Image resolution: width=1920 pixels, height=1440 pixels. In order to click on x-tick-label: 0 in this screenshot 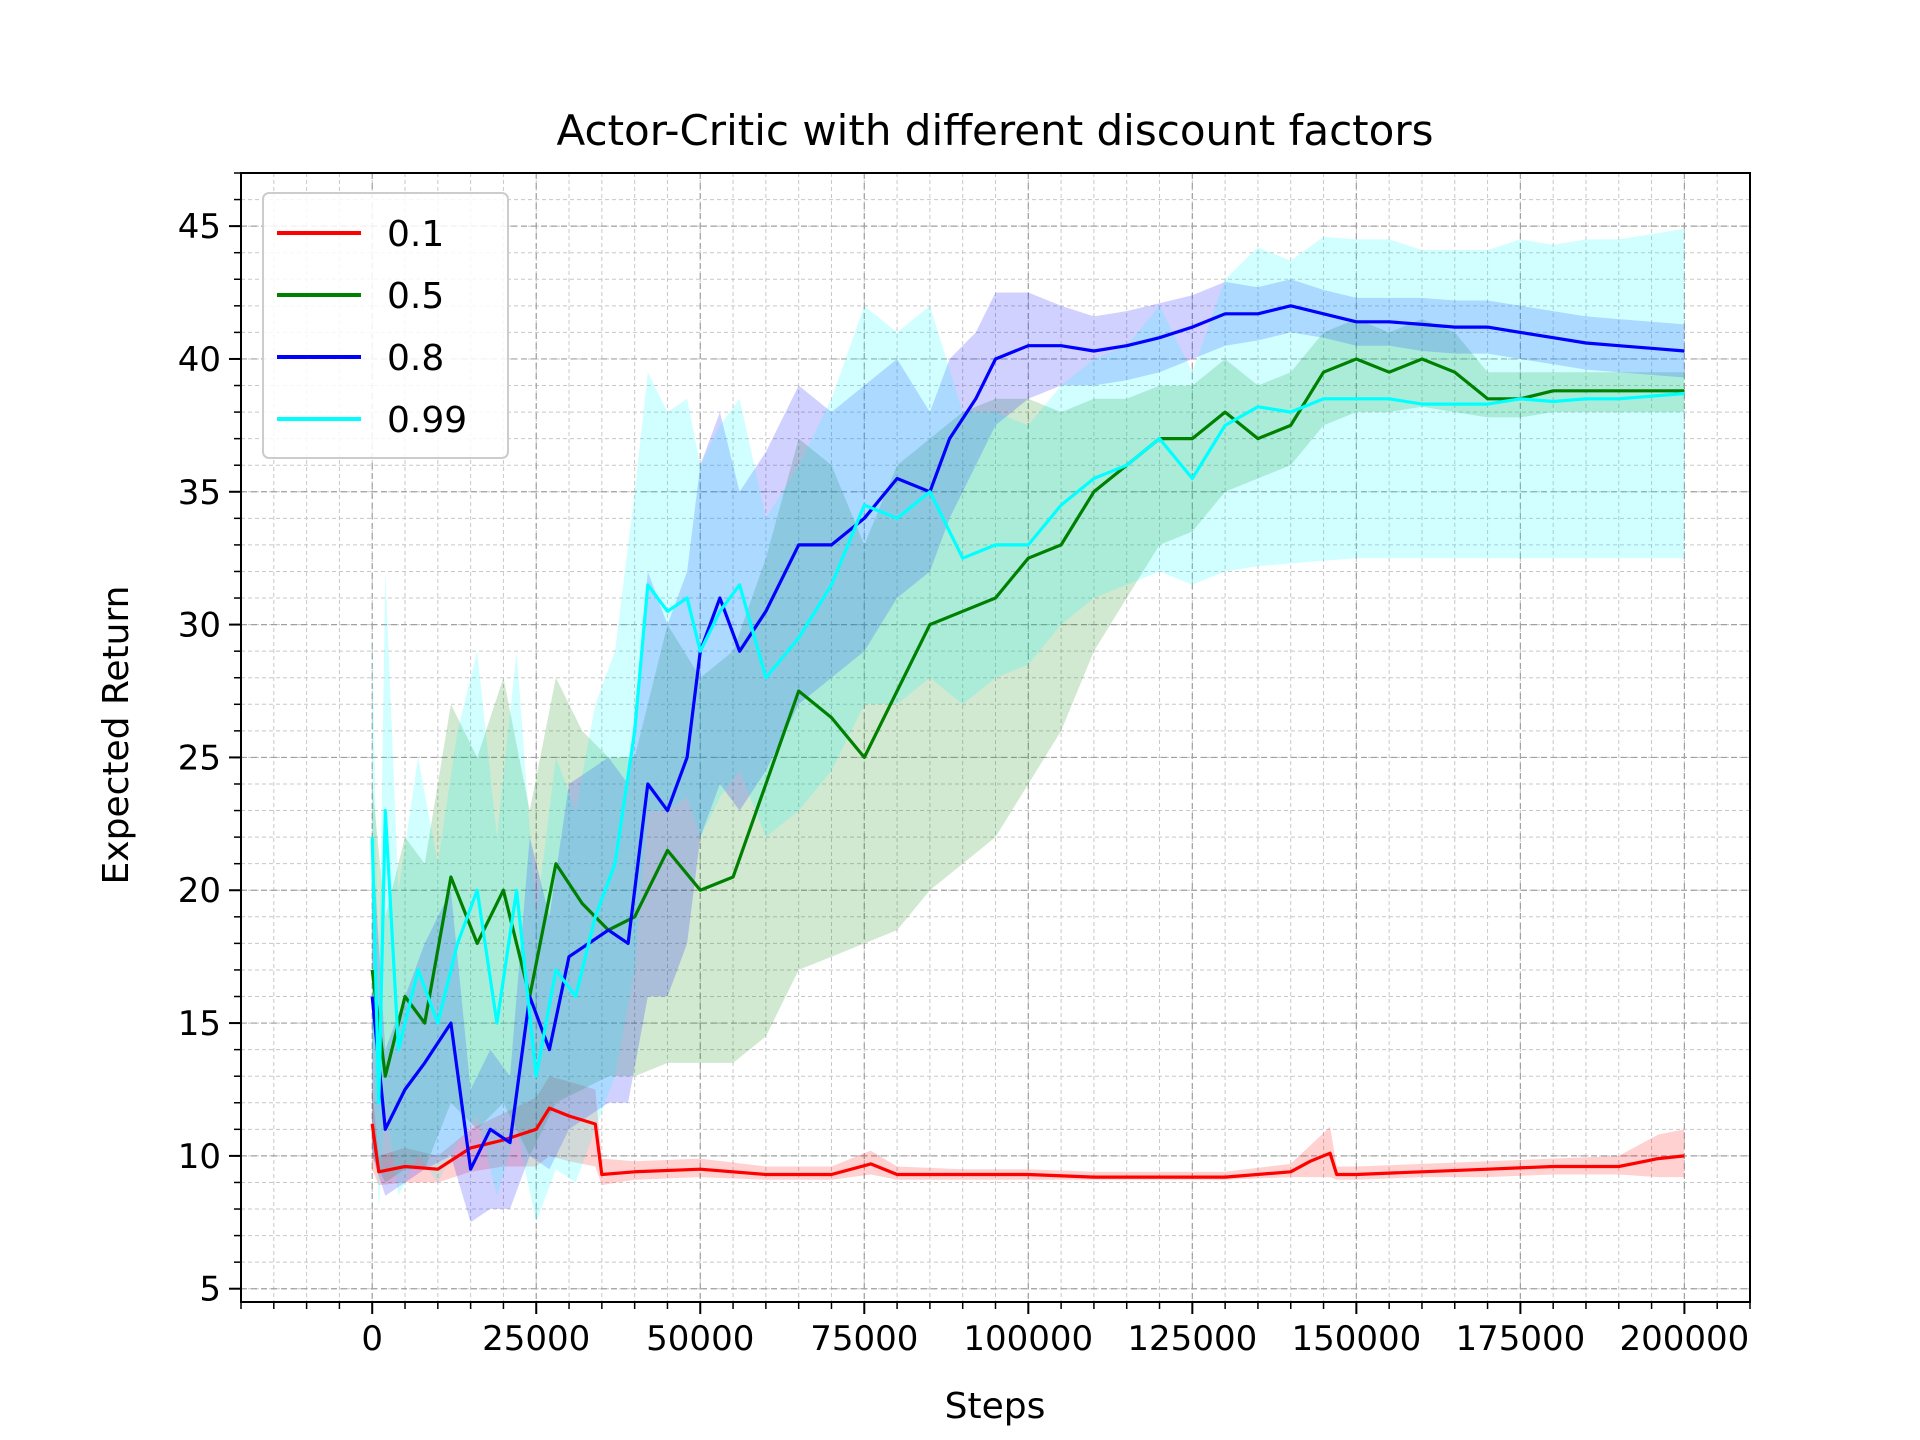, I will do `click(372, 1339)`.